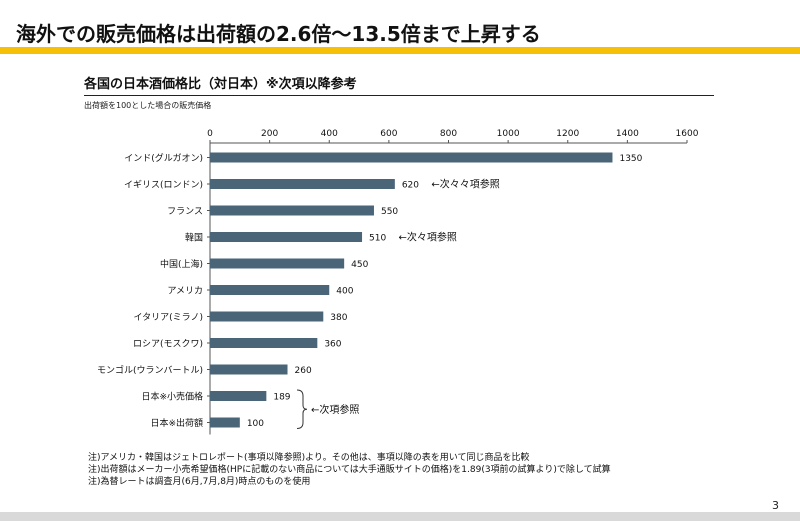 This screenshot has width=800, height=521. What do you see at coordinates (302, 409) in the screenshot?
I see `bracket` at bounding box center [302, 409].